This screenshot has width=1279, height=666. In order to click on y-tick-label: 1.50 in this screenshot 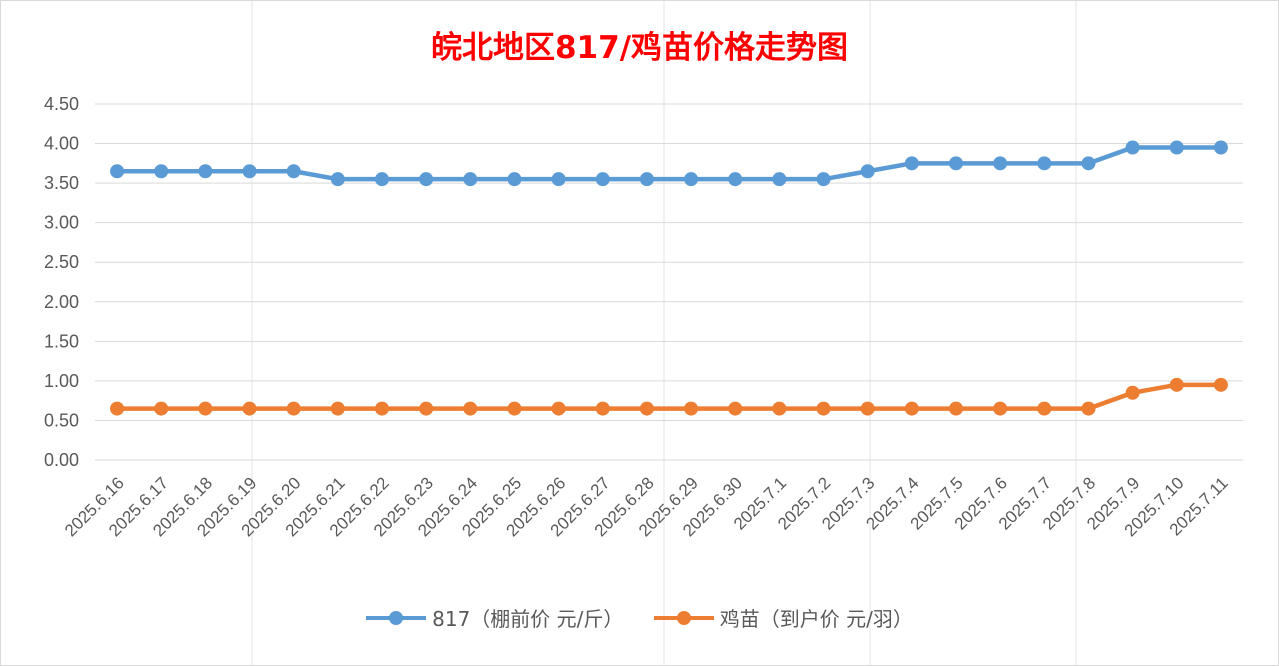, I will do `click(61, 341)`.